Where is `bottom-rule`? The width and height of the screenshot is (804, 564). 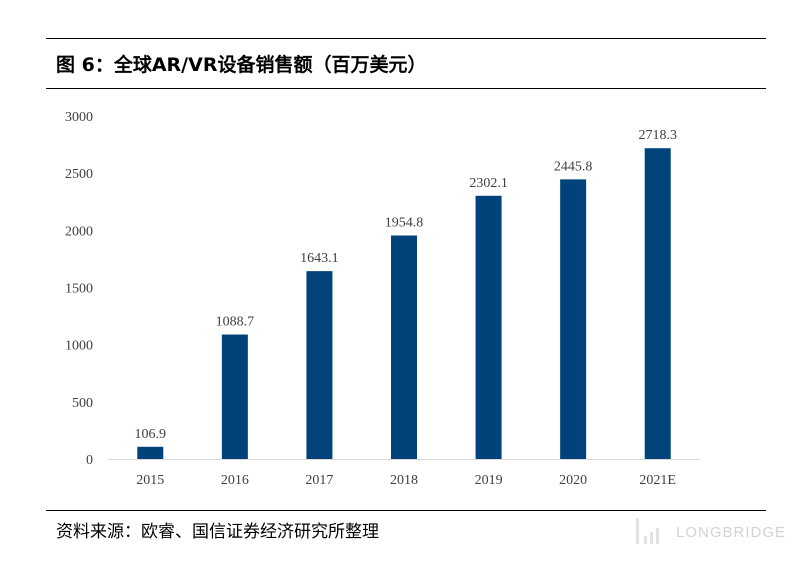 bottom-rule is located at coordinates (406, 510).